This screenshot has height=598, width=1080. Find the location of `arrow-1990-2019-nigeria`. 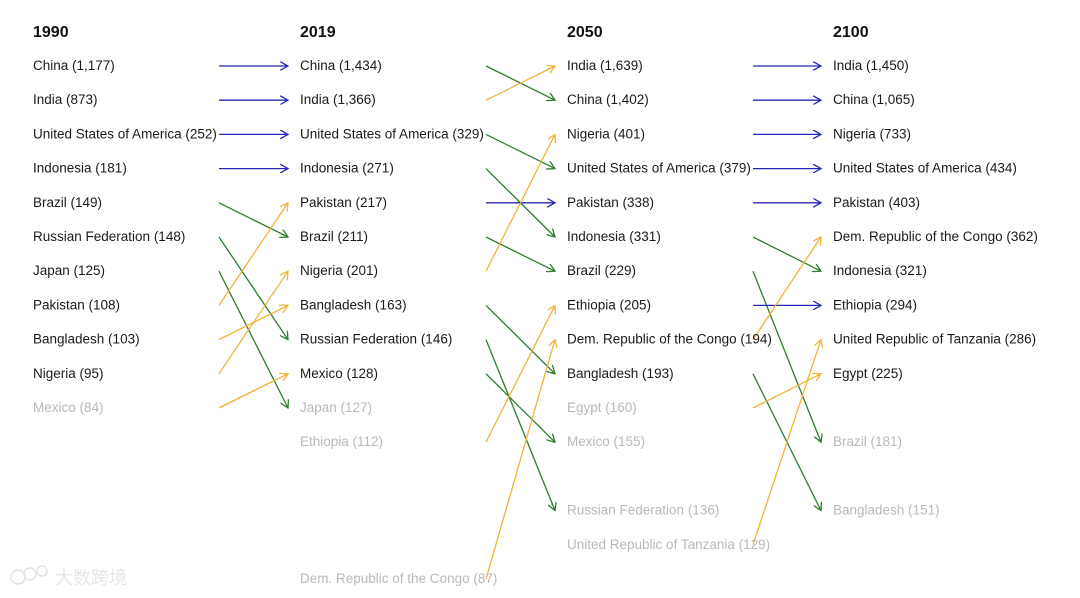

arrow-1990-2019-nigeria is located at coordinates (253, 323).